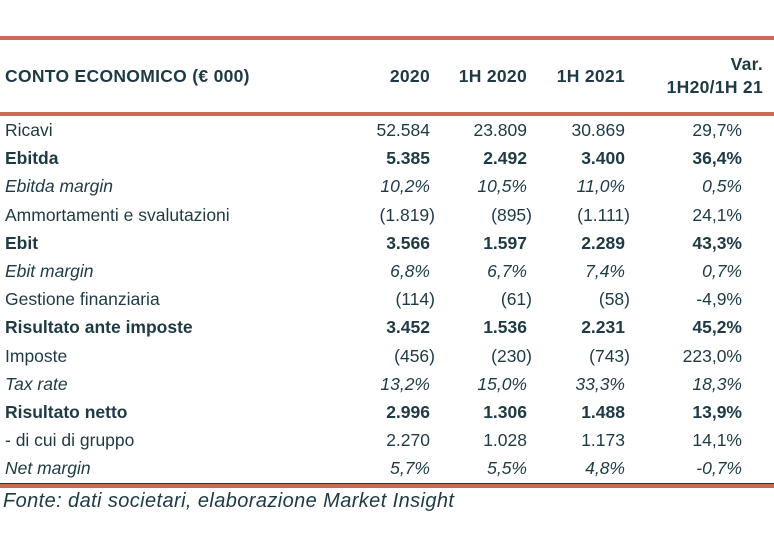 The image size is (774, 551). What do you see at coordinates (717, 242) in the screenshot?
I see `row-value: 43,3%` at bounding box center [717, 242].